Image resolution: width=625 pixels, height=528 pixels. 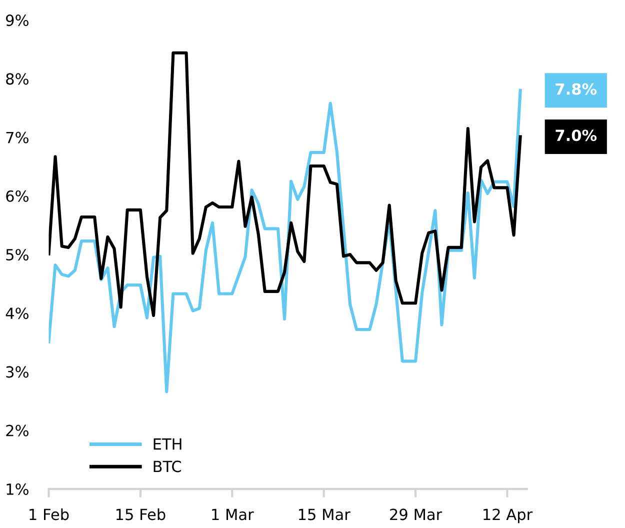 I want to click on x-tick-label: 15 Feb, so click(x=141, y=514).